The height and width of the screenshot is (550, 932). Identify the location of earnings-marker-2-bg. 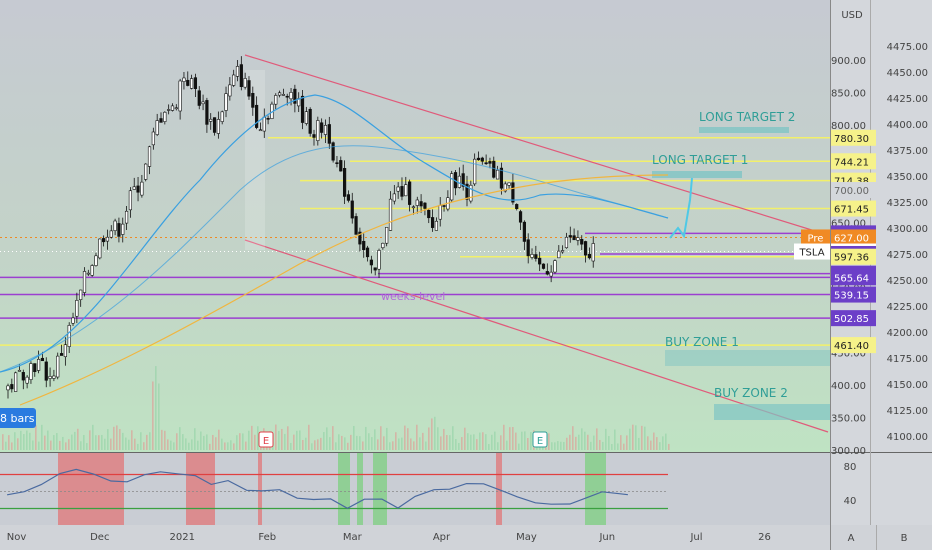
(540, 439).